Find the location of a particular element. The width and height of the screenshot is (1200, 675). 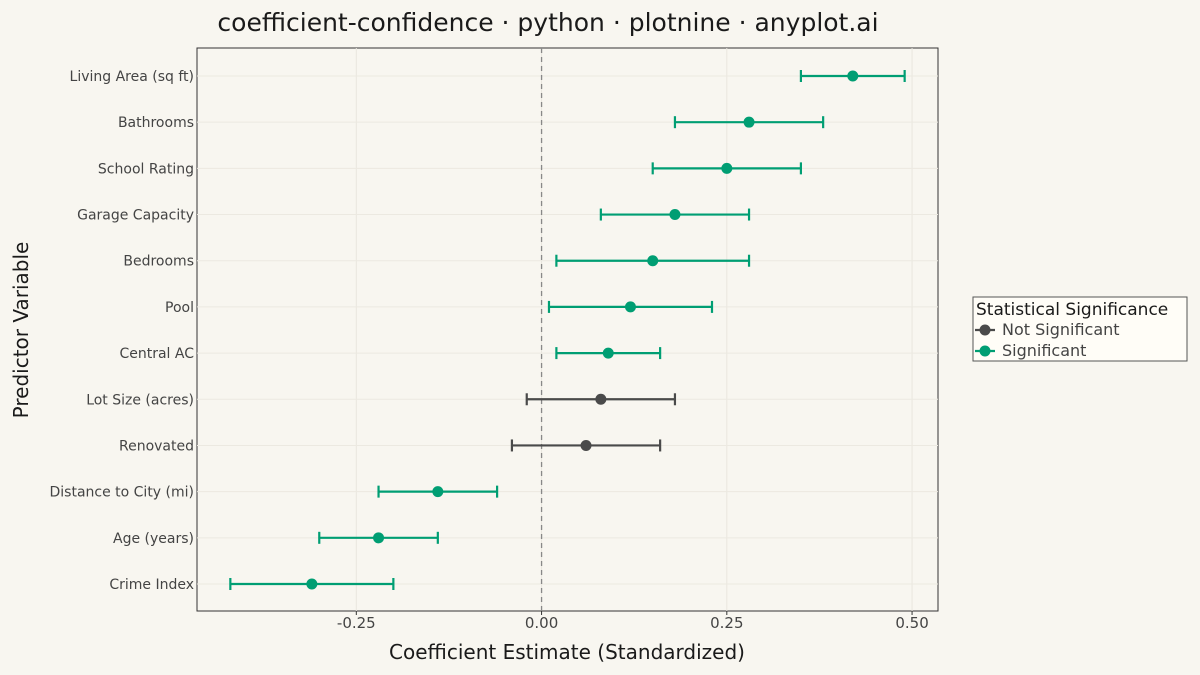

x-tick-labels: -0.25 0.00 0.25 0.50 is located at coordinates (633, 621).